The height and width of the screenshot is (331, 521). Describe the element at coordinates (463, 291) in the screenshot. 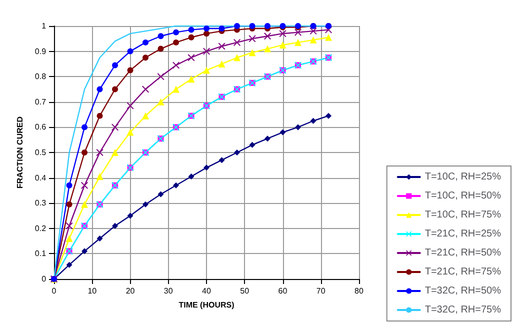

I see `legend-label: T=32C, RH=50%` at that location.